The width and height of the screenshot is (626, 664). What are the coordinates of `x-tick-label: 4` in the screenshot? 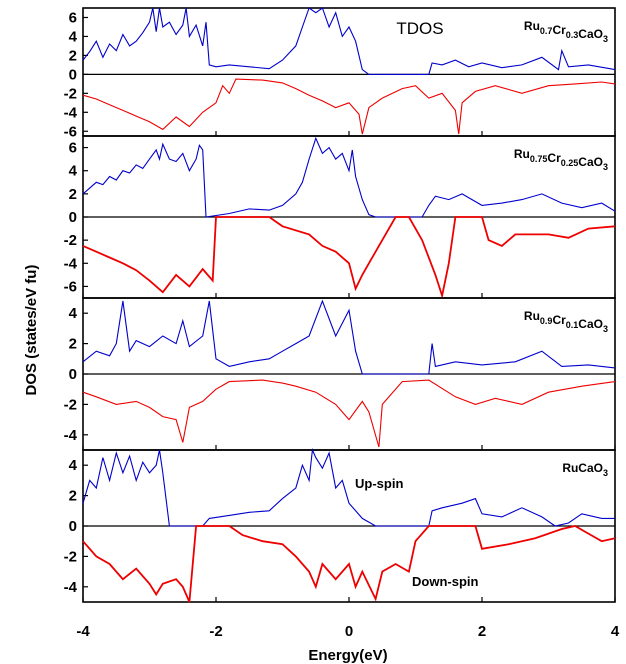 It's located at (615, 631).